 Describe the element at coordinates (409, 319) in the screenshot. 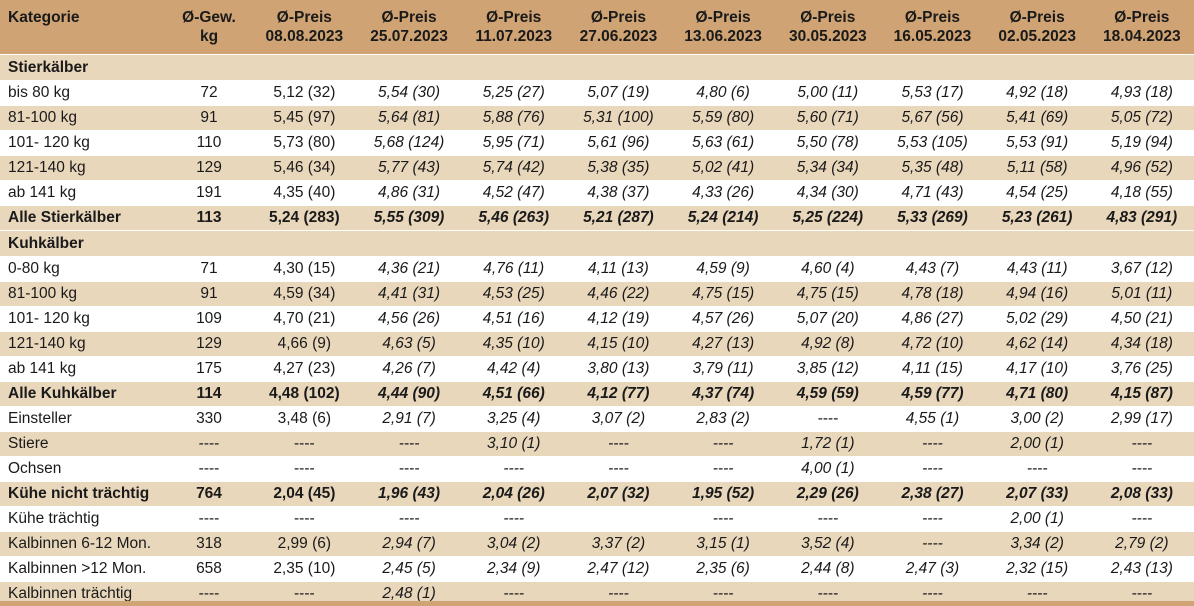

I see `price-cell: 4,56 (26)` at that location.